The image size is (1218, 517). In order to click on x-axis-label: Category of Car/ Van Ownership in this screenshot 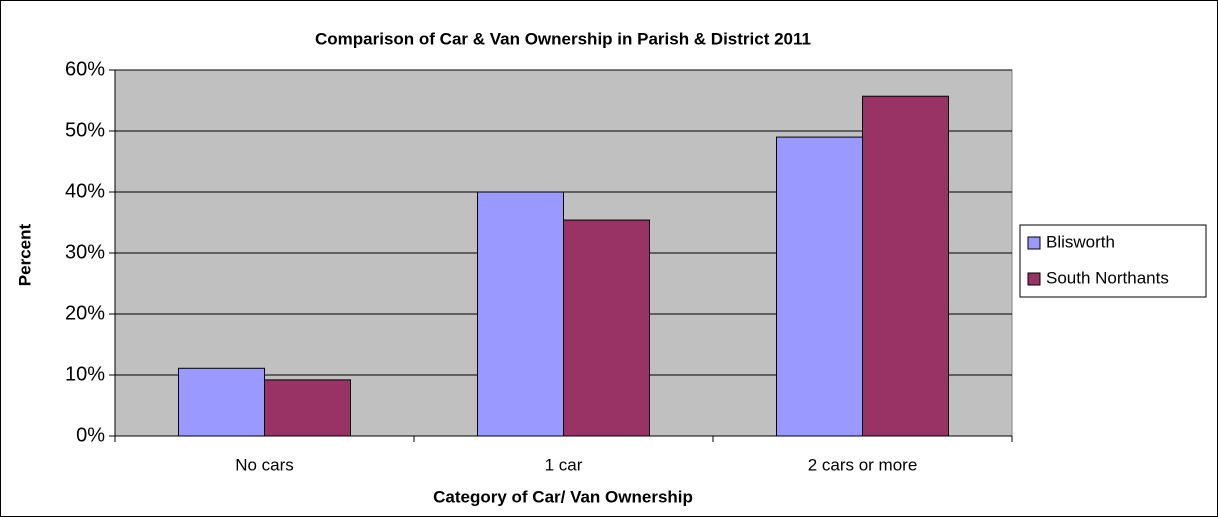, I will do `click(563, 496)`.